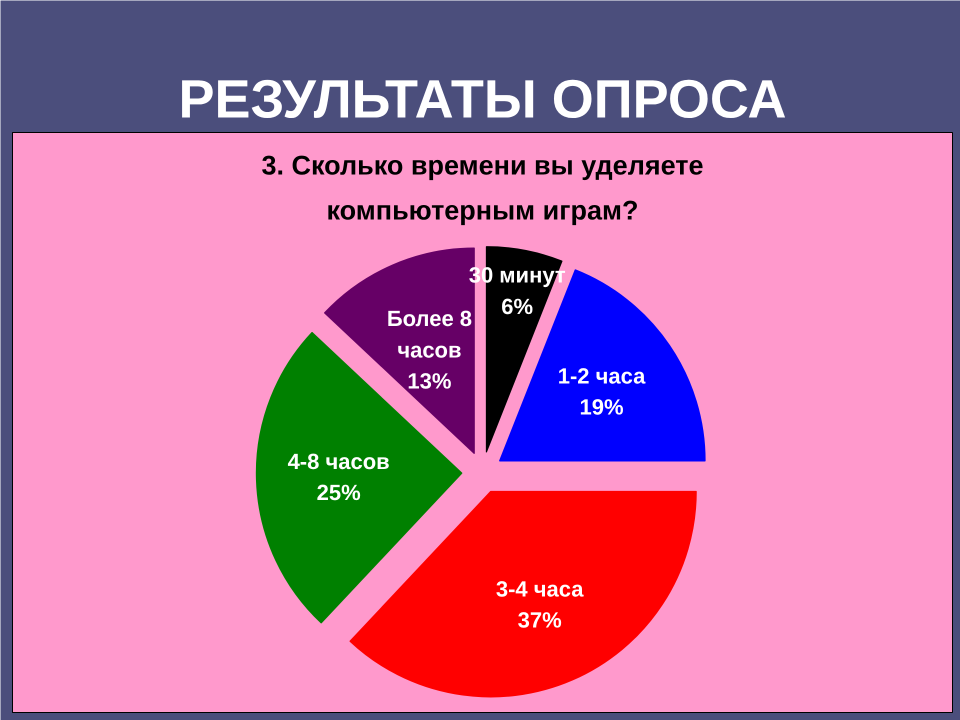 This screenshot has height=720, width=960. I want to click on slice-label: Более 8 часов, so click(429, 334).